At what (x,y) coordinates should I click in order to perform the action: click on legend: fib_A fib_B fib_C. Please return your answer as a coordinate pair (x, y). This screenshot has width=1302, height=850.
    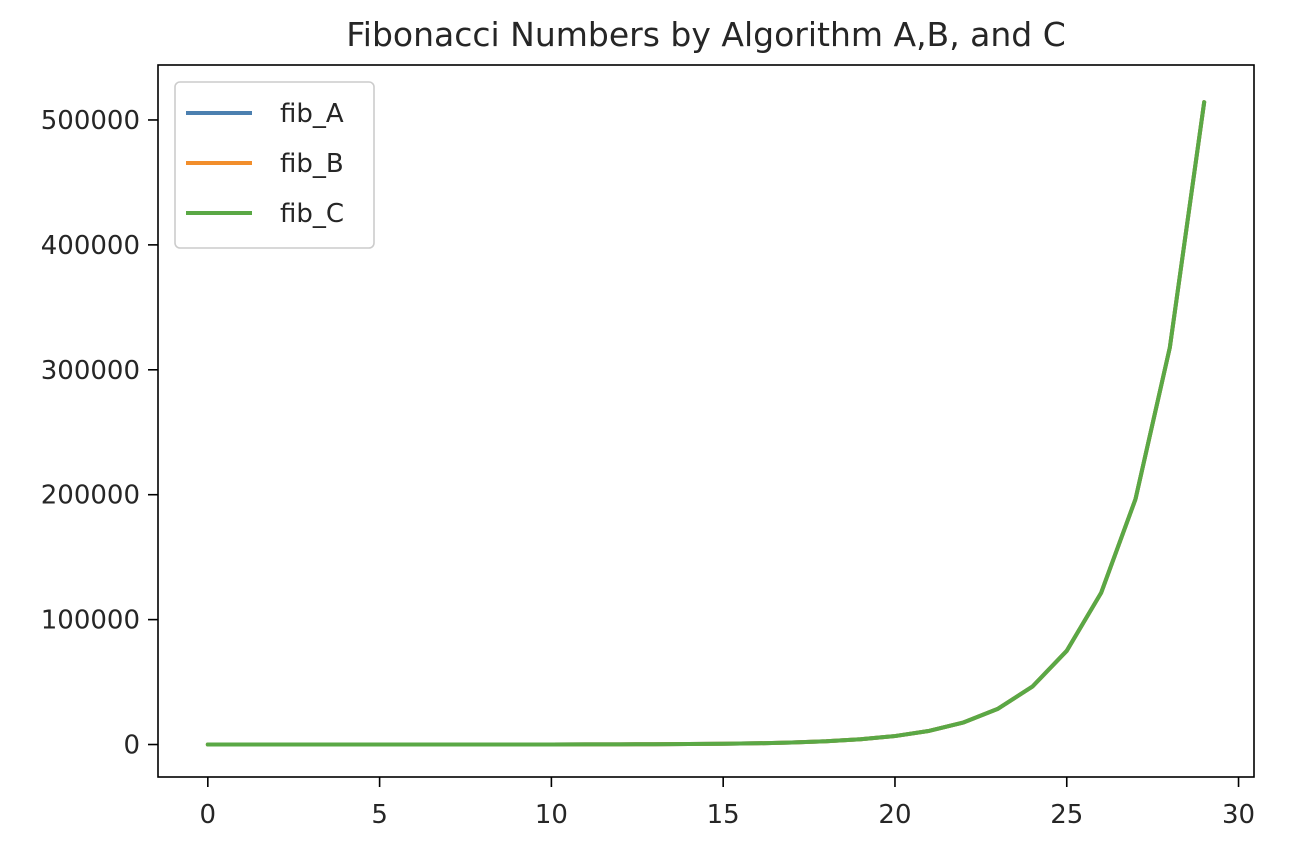
    Looking at the image, I should click on (274, 165).